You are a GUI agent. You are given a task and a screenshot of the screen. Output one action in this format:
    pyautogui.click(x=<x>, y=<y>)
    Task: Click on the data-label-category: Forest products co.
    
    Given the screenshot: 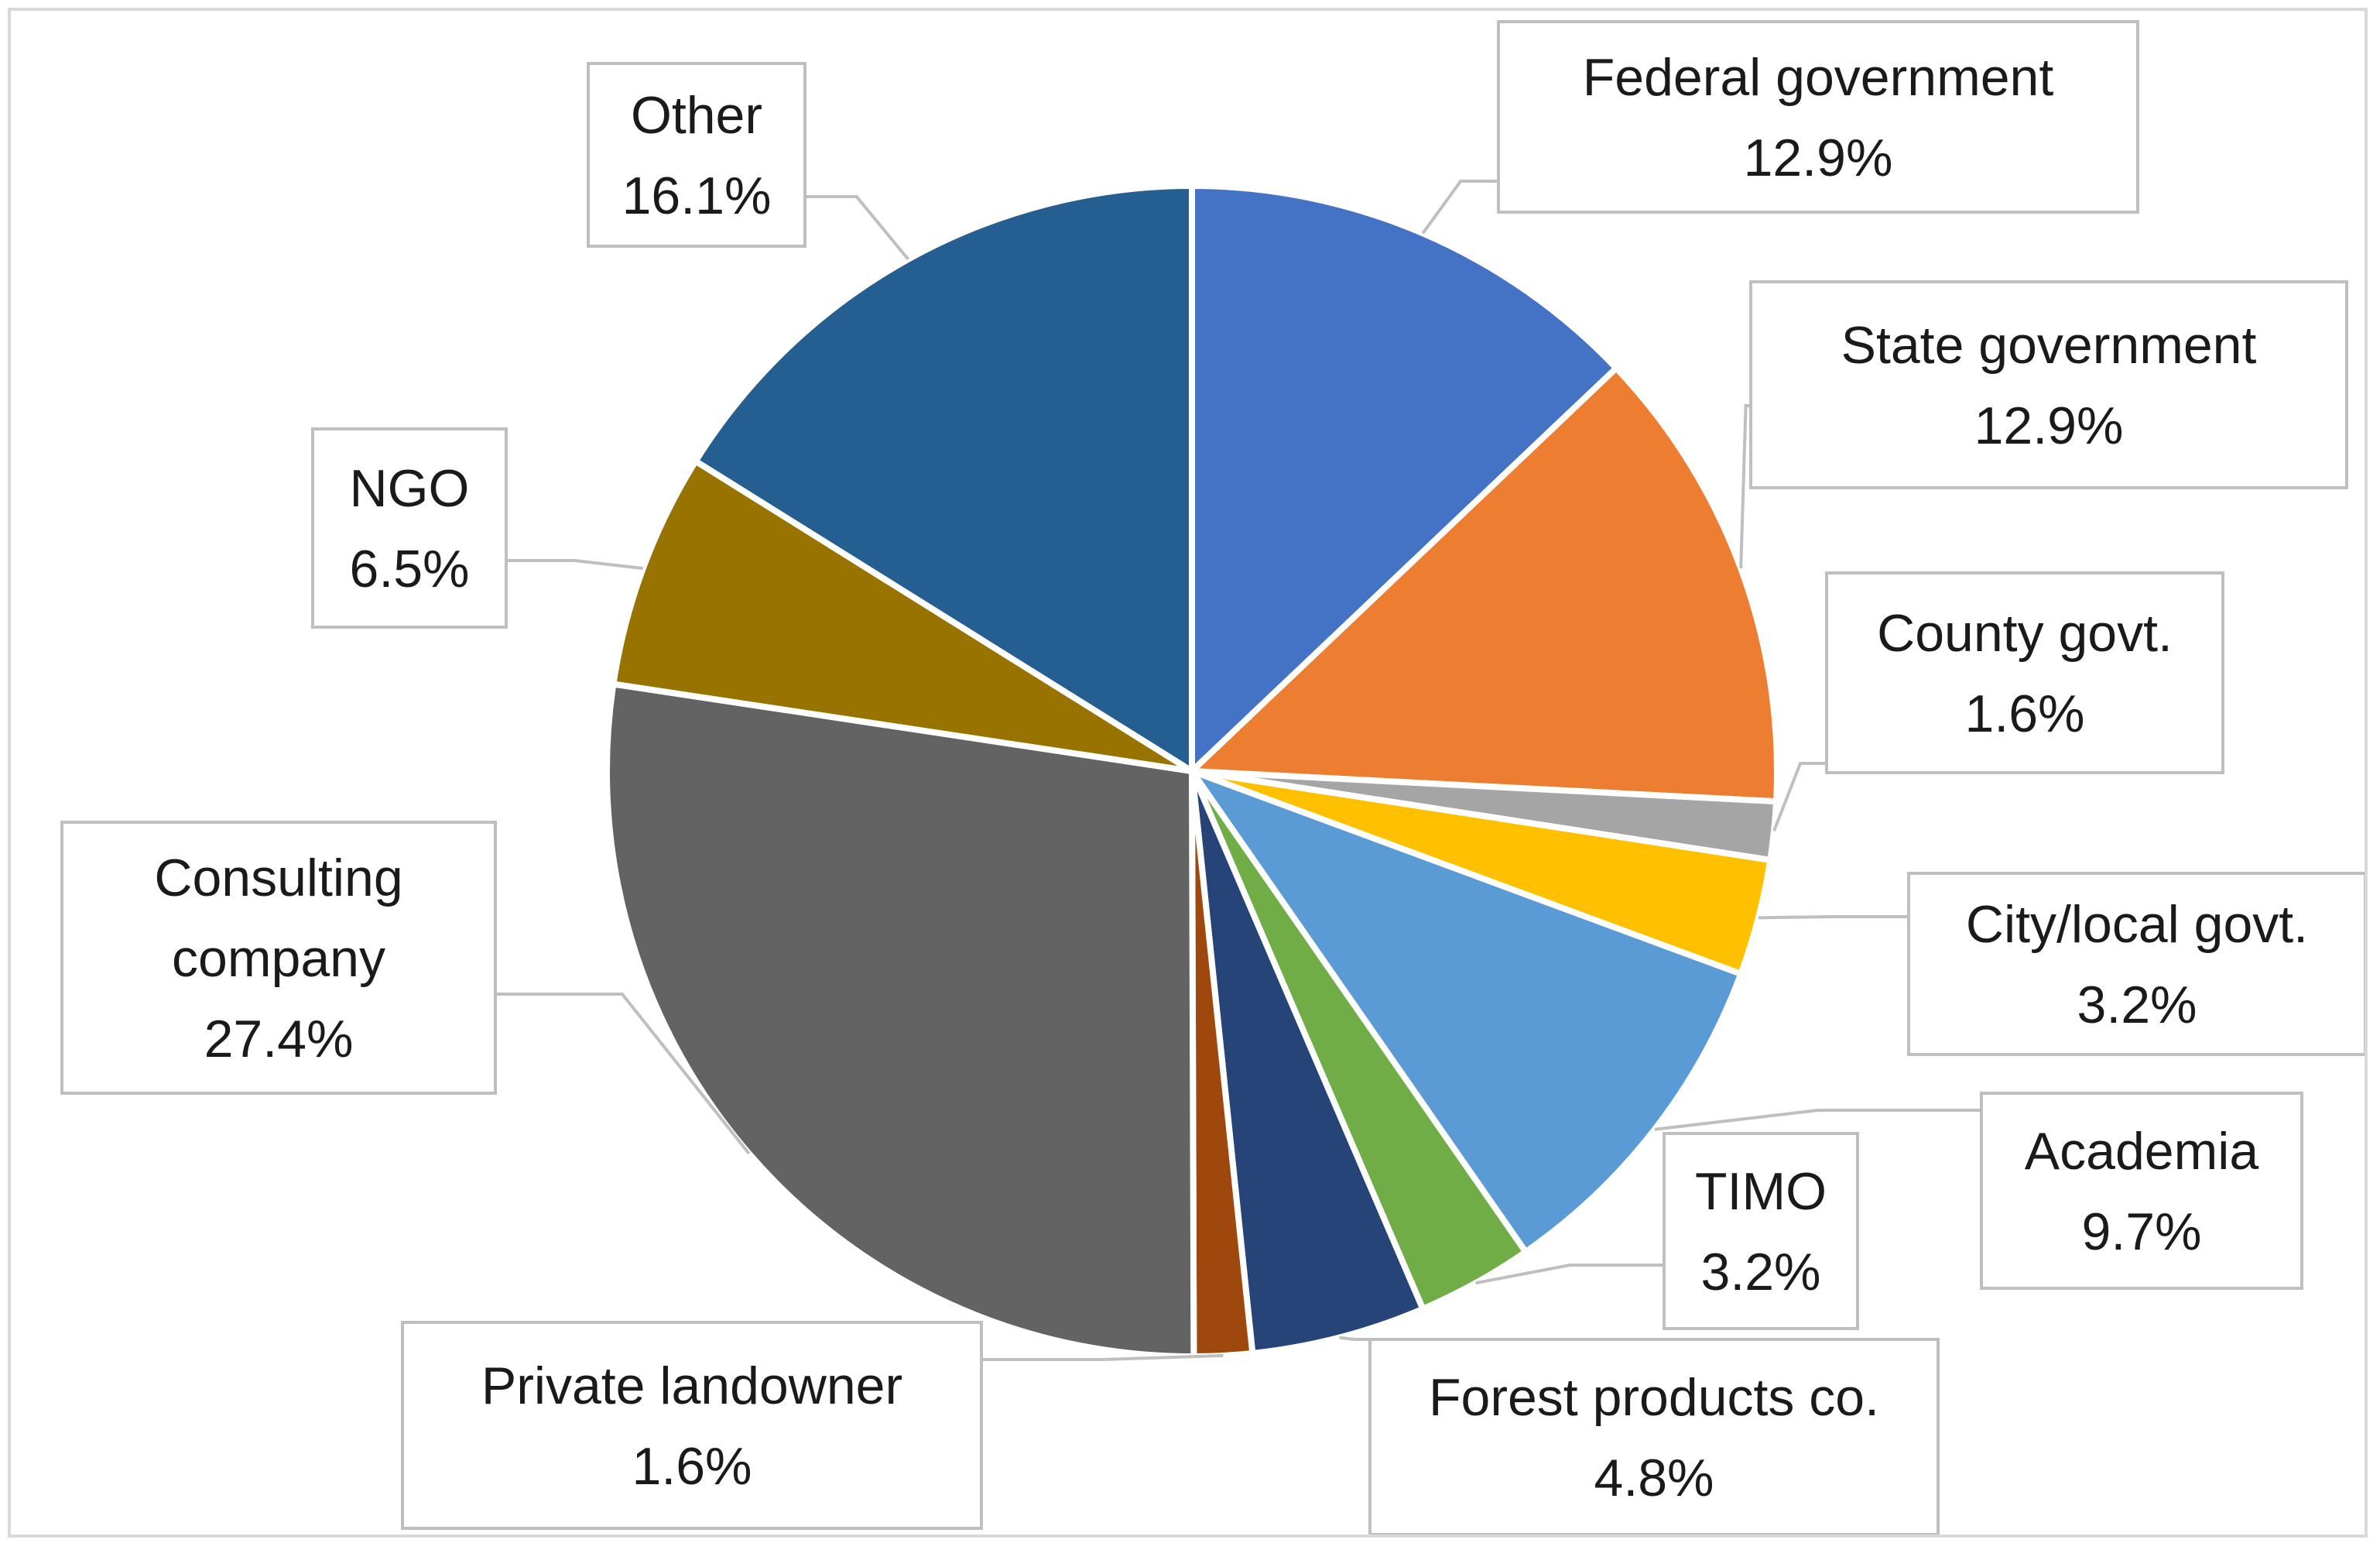 What is the action you would take?
    pyautogui.click(x=1654, y=1397)
    